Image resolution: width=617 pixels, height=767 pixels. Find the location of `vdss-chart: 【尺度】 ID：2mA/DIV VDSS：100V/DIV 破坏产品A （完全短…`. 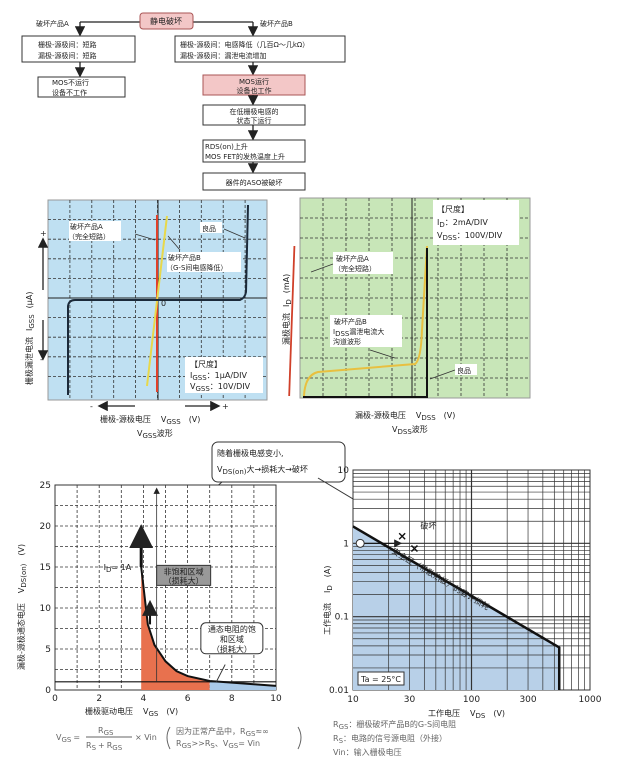

vdss-chart: 【尺度】 ID：2mA/DIV VDSS：100V/DIV 破坏产品A （完全短… is located at coordinates (406, 316).